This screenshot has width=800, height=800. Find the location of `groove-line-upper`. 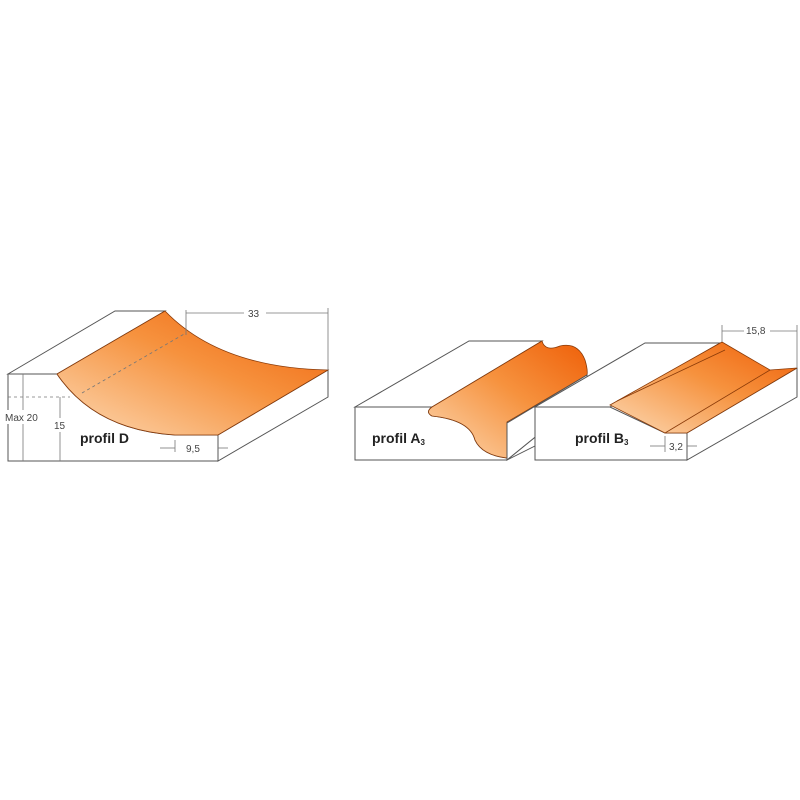

groove-line-upper is located at coordinates (671, 375).